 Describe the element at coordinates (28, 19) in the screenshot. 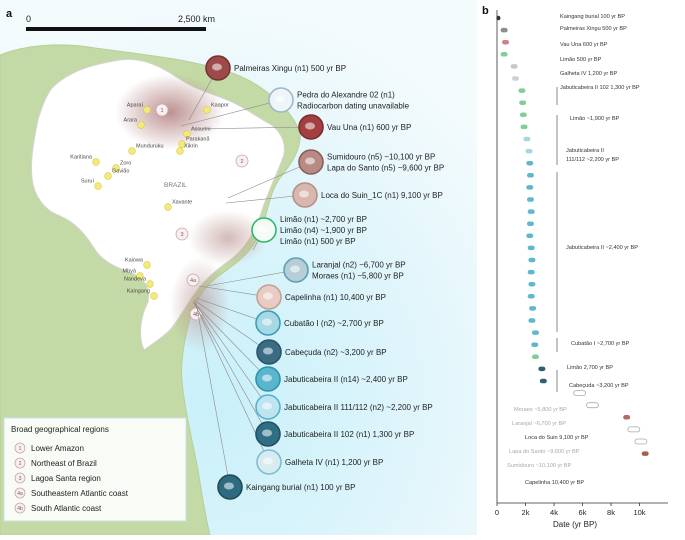

I see `scale-bar-start: 0` at that location.